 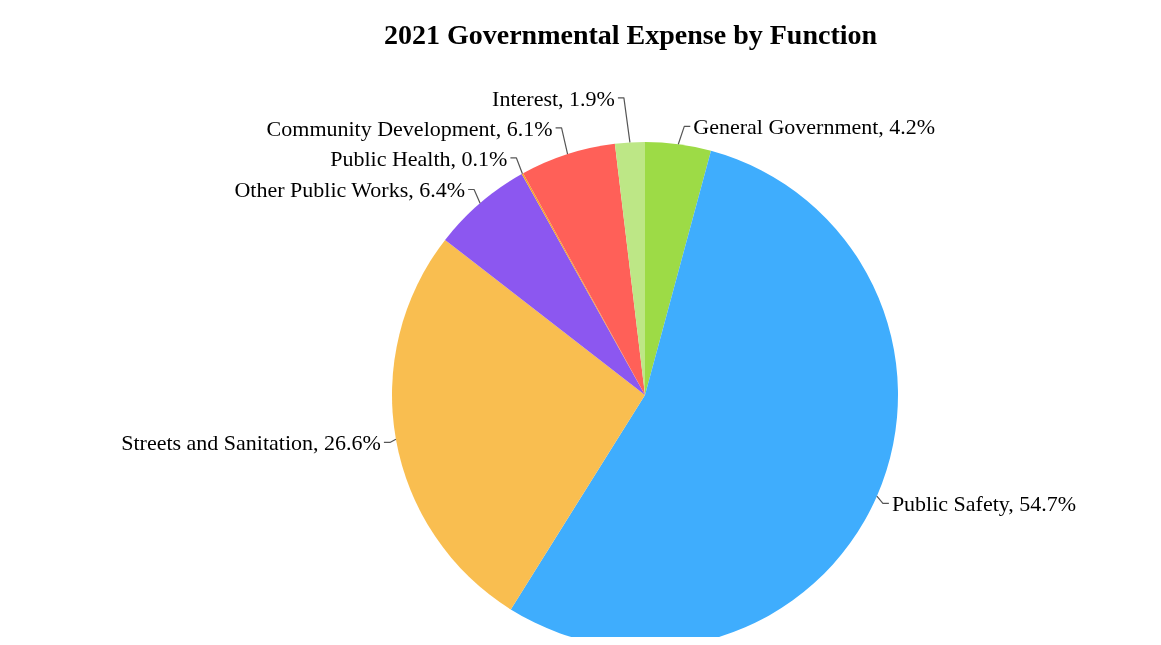 What do you see at coordinates (553, 98) in the screenshot?
I see `slice-label: Interest, 1.9%` at bounding box center [553, 98].